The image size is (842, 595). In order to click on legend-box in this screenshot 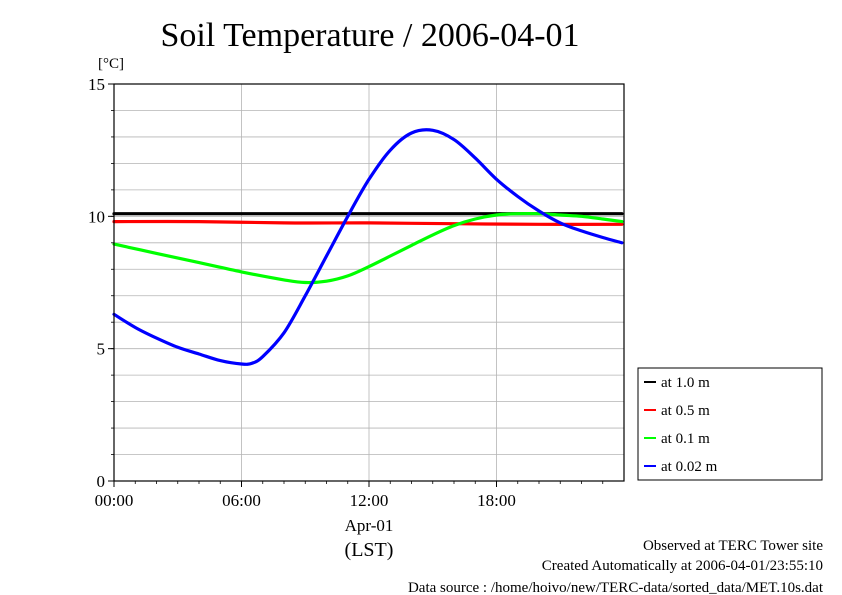, I will do `click(730, 424)`.